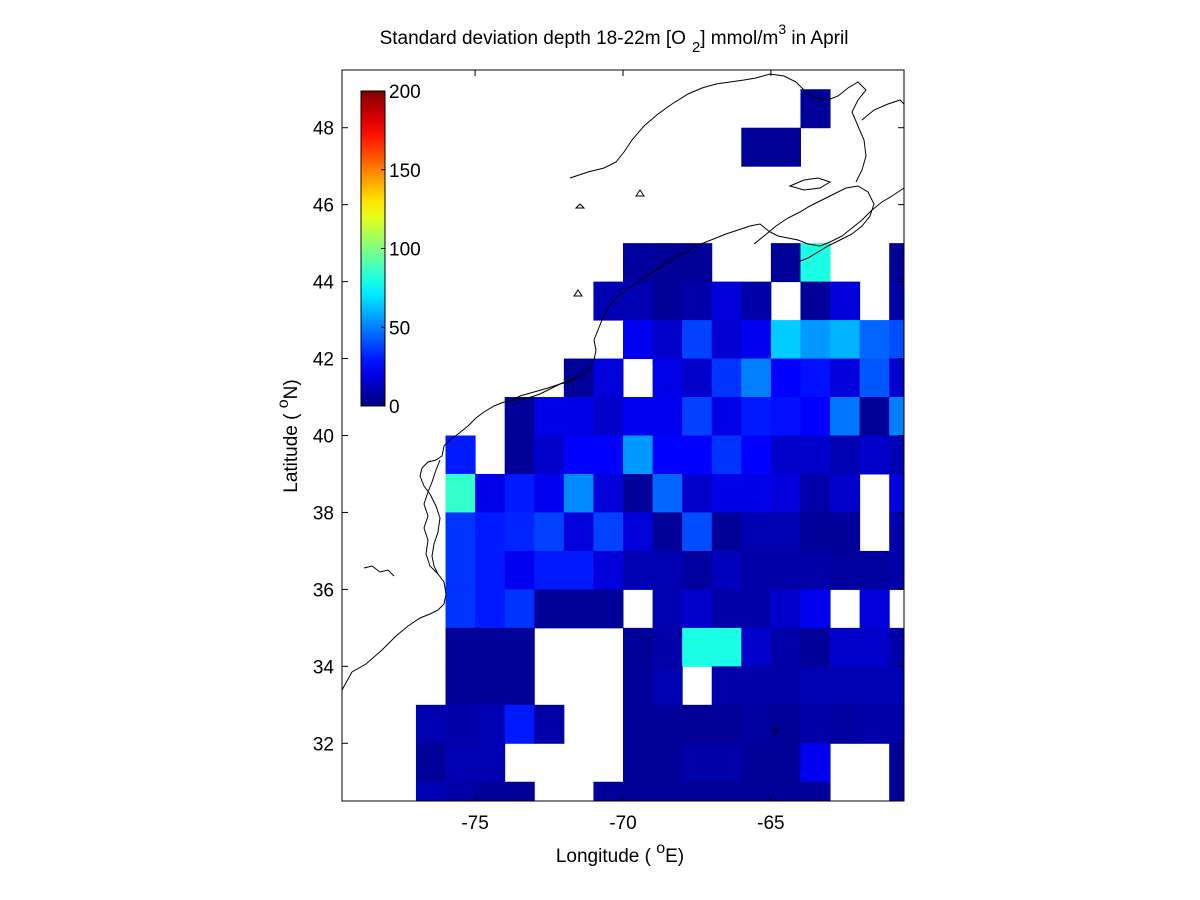  I want to click on coastline-newfoundland, so click(883, 110).